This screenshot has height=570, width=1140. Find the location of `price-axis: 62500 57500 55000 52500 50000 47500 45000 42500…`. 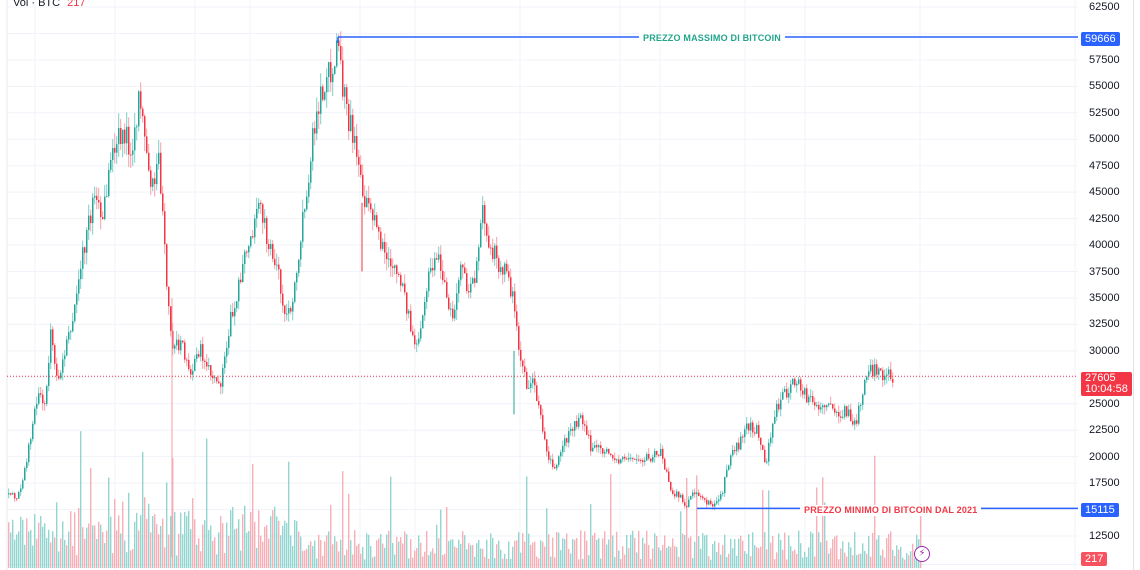

price-axis: 62500 57500 55000 52500 50000 47500 45000 42500… is located at coordinates (1109, 285).